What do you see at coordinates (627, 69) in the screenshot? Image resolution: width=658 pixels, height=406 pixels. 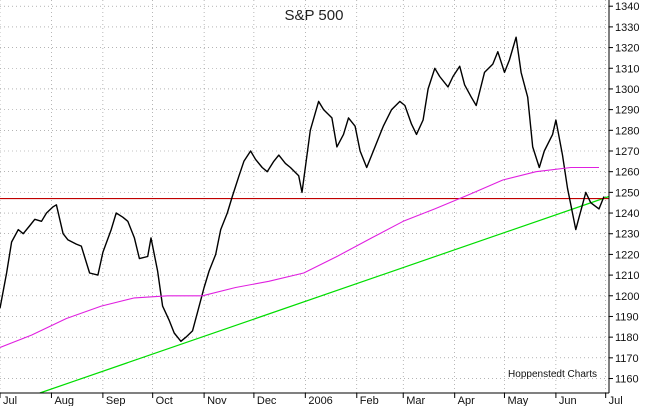 I see `y-tick-label: 1310` at bounding box center [627, 69].